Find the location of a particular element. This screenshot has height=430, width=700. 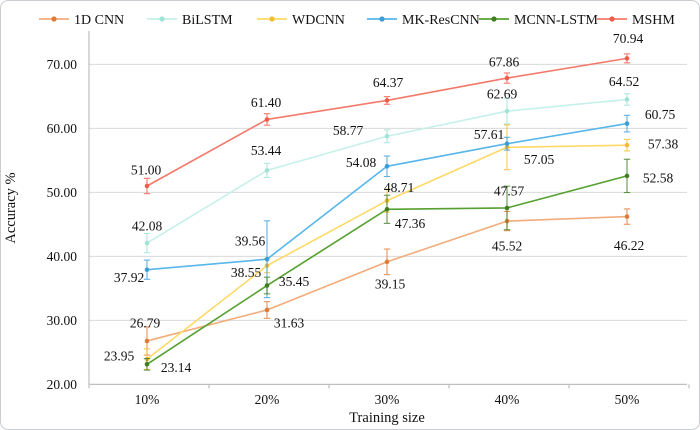

data-label: 47.57 is located at coordinates (509, 190).